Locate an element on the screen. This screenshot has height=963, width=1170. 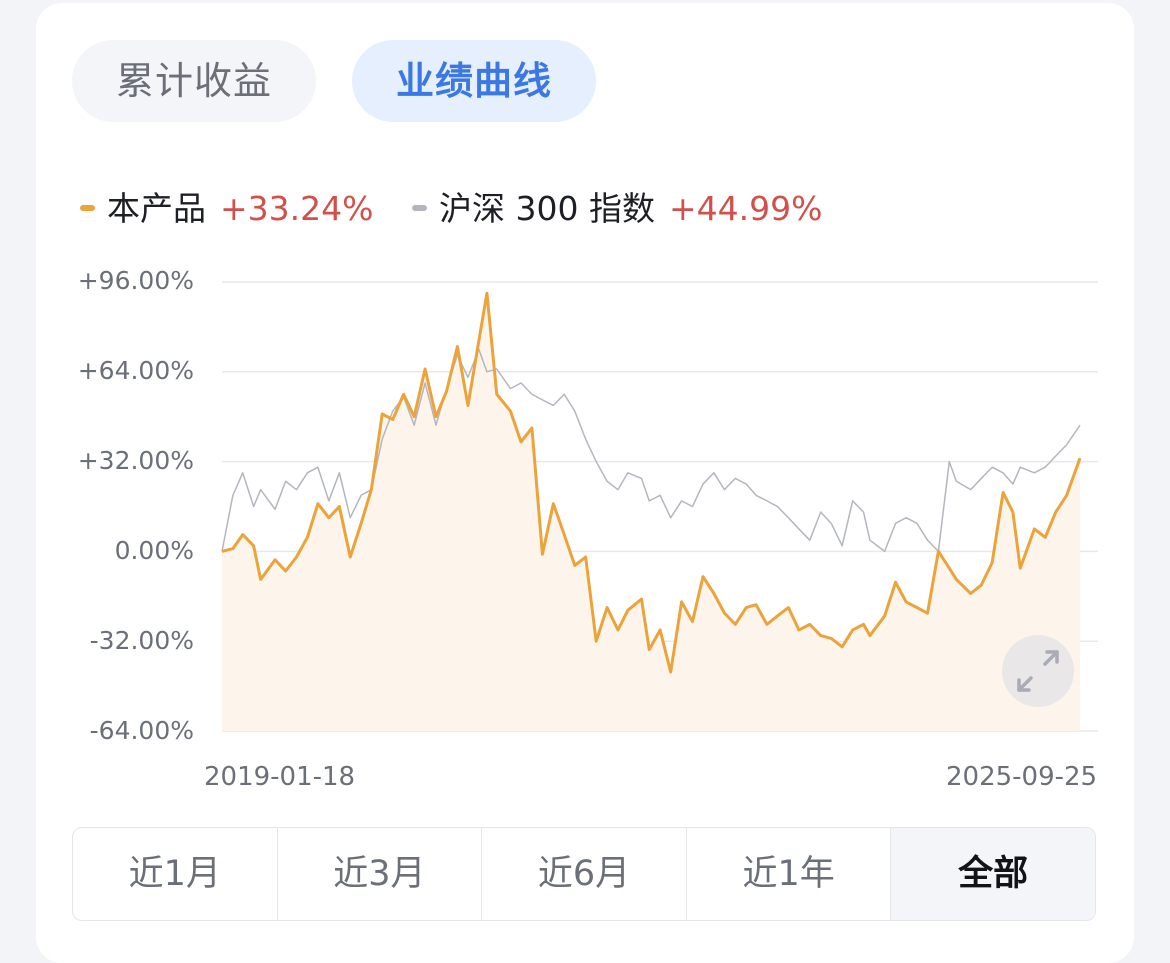
legend-item-product: 本产品 +33.24% is located at coordinates (226, 209).